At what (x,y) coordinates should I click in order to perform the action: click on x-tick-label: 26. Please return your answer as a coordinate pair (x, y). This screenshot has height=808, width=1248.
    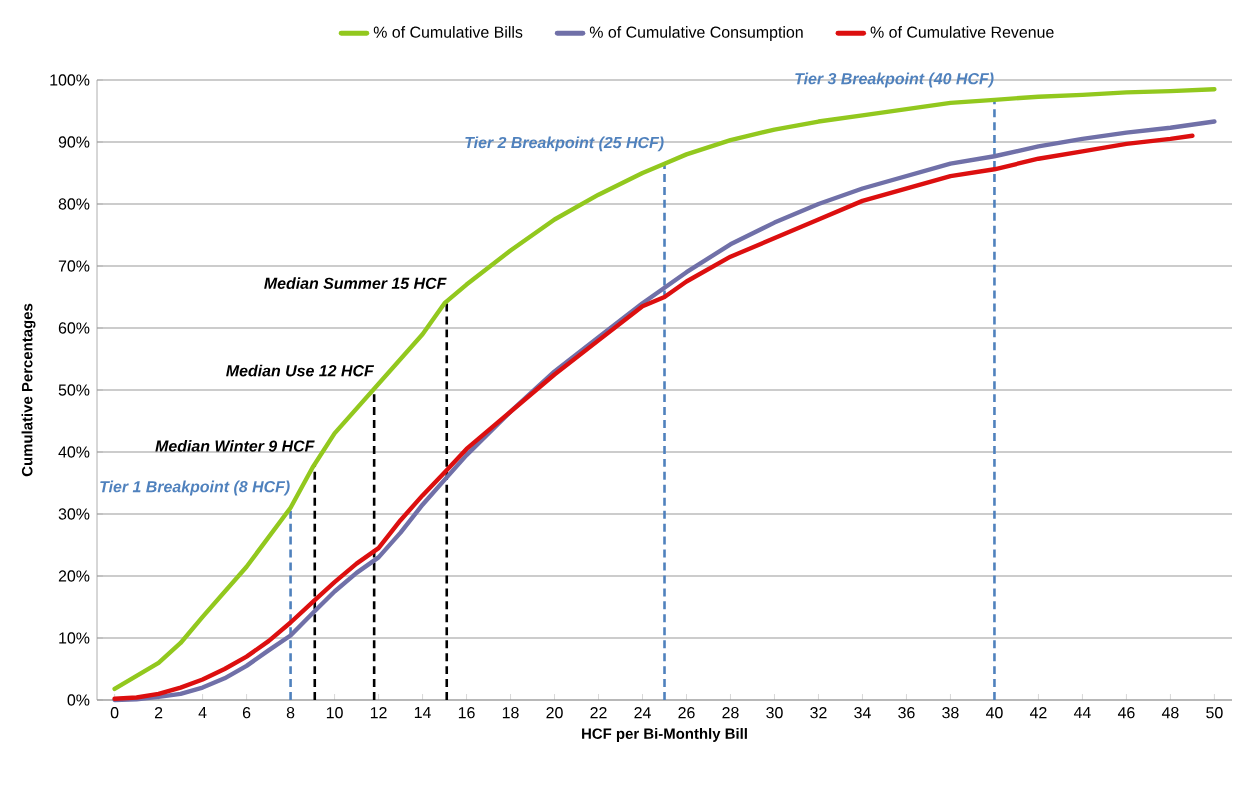
    Looking at the image, I should click on (686, 713).